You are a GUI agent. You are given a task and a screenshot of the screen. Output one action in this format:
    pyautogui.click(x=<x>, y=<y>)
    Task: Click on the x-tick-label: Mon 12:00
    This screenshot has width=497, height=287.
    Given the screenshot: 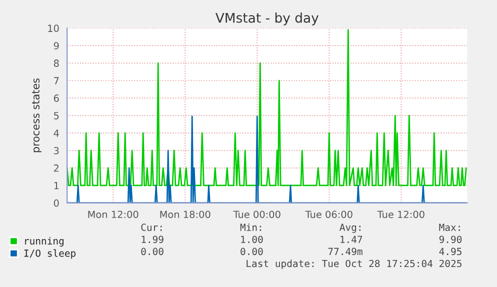 What is the action you would take?
    pyautogui.click(x=113, y=214)
    